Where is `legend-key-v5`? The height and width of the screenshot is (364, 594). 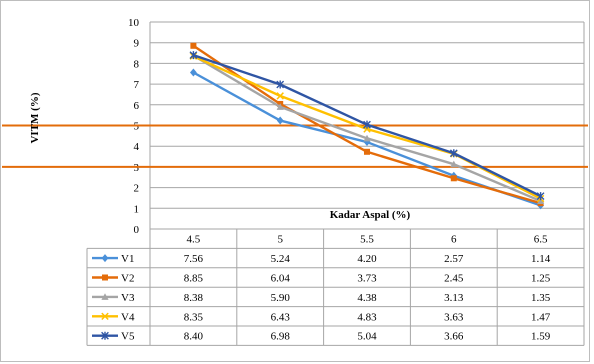 legend-key-v5 is located at coordinates (105, 335).